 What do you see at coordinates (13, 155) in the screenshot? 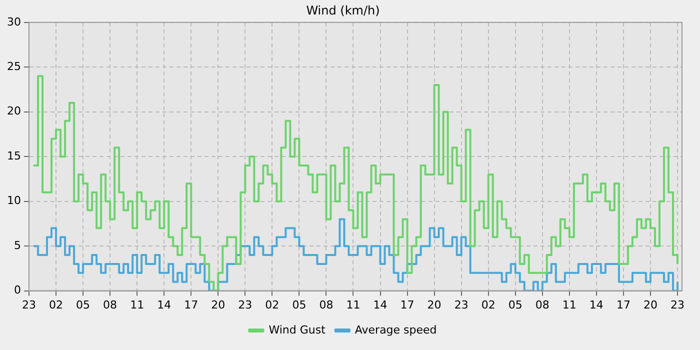
I see `y-tick-label: 15` at bounding box center [13, 155].